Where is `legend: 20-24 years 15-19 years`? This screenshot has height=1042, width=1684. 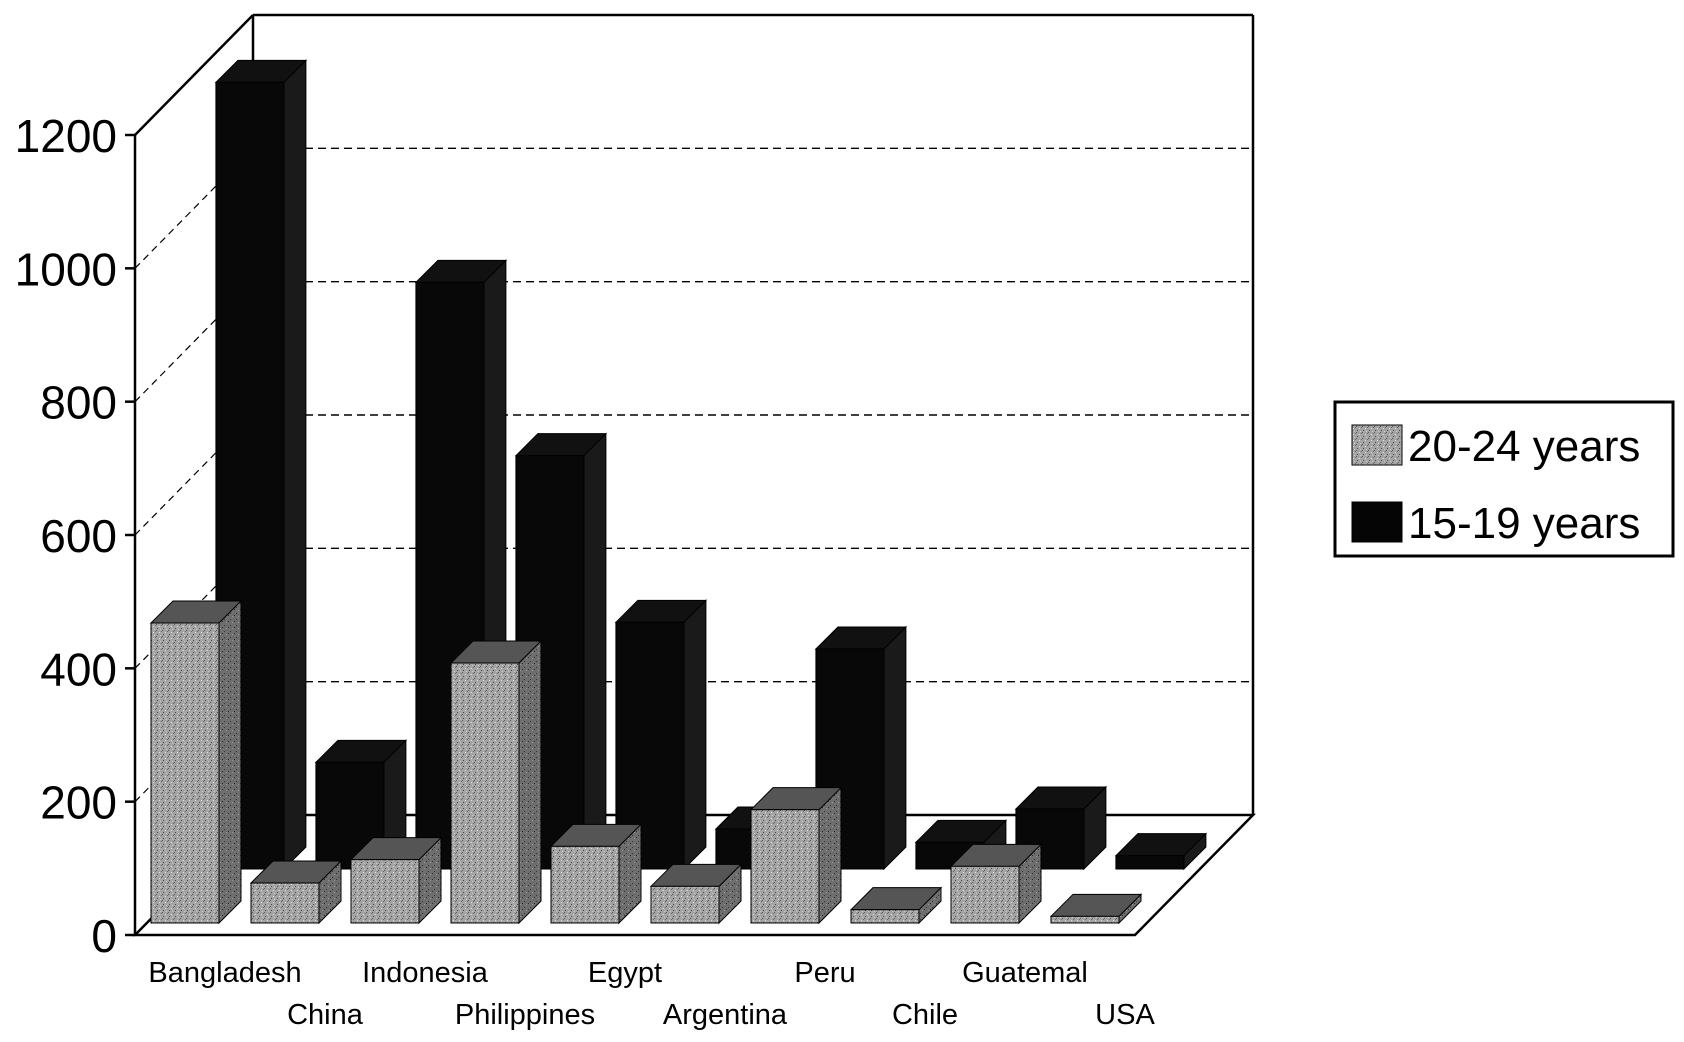
legend: 20-24 years 15-19 years is located at coordinates (1504, 479).